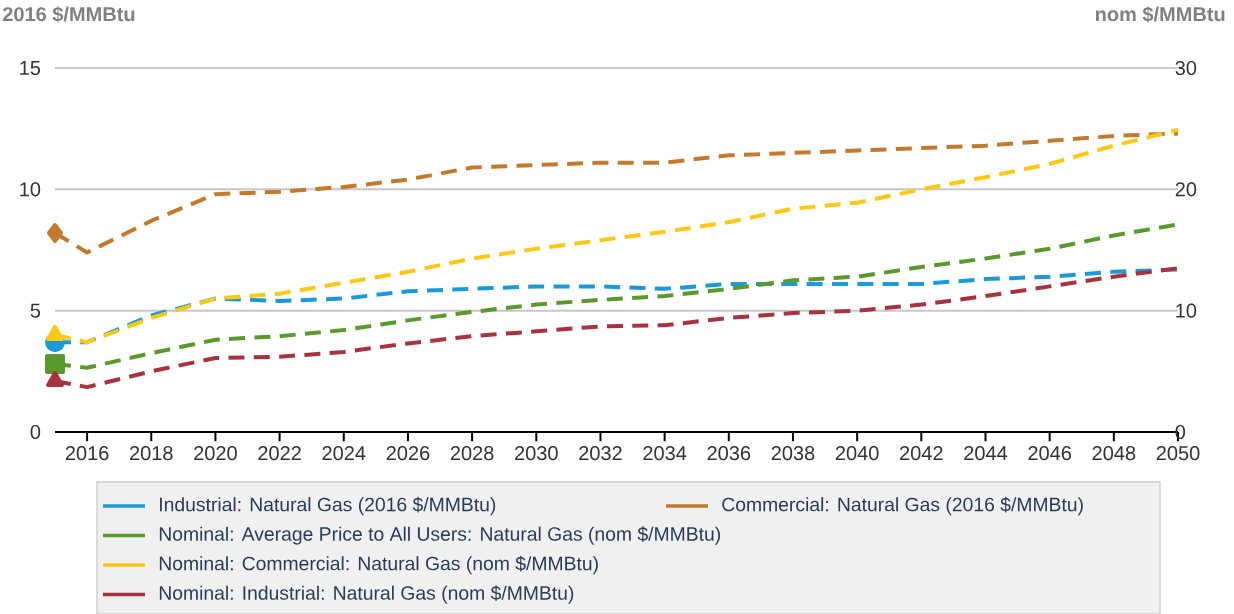 The height and width of the screenshot is (614, 1234). Describe the element at coordinates (1180, 432) in the screenshot. I see `y2-tick-label: 0` at that location.